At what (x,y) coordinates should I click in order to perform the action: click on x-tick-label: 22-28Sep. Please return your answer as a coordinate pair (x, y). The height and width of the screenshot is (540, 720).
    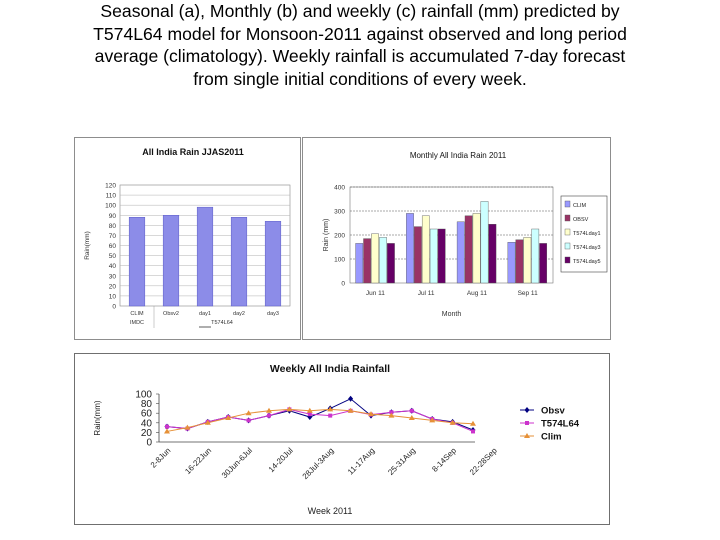
    Looking at the image, I should click on (483, 461).